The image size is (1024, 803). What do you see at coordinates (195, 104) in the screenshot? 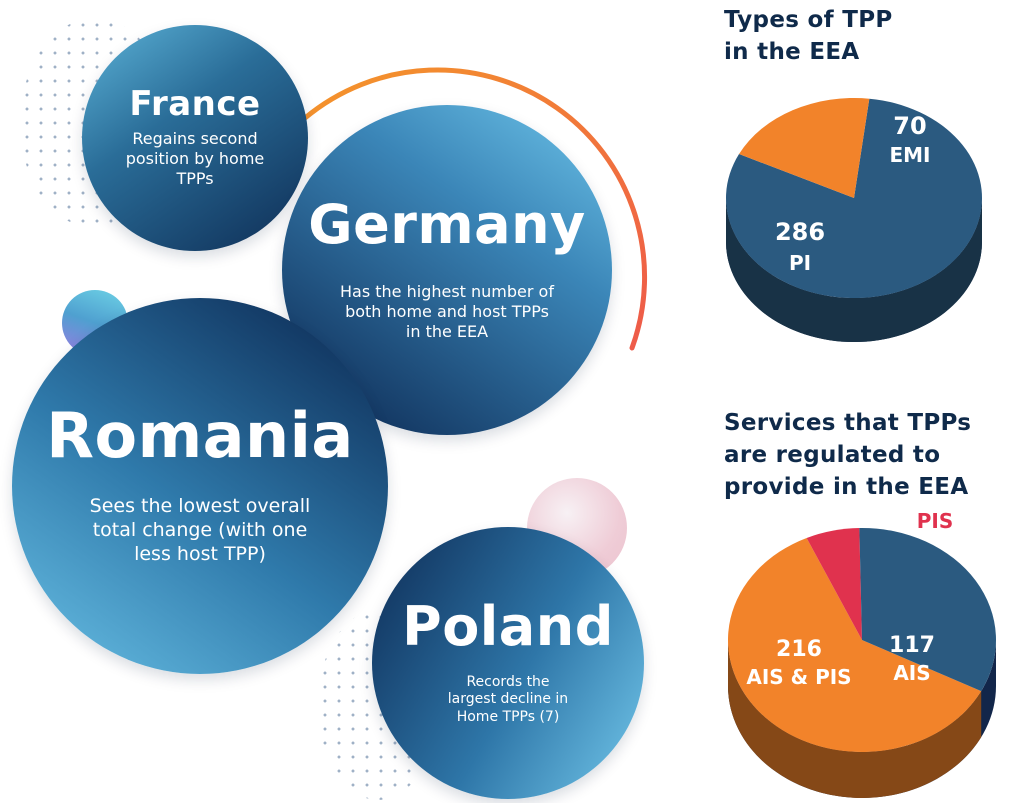
I see `france-title: France` at bounding box center [195, 104].